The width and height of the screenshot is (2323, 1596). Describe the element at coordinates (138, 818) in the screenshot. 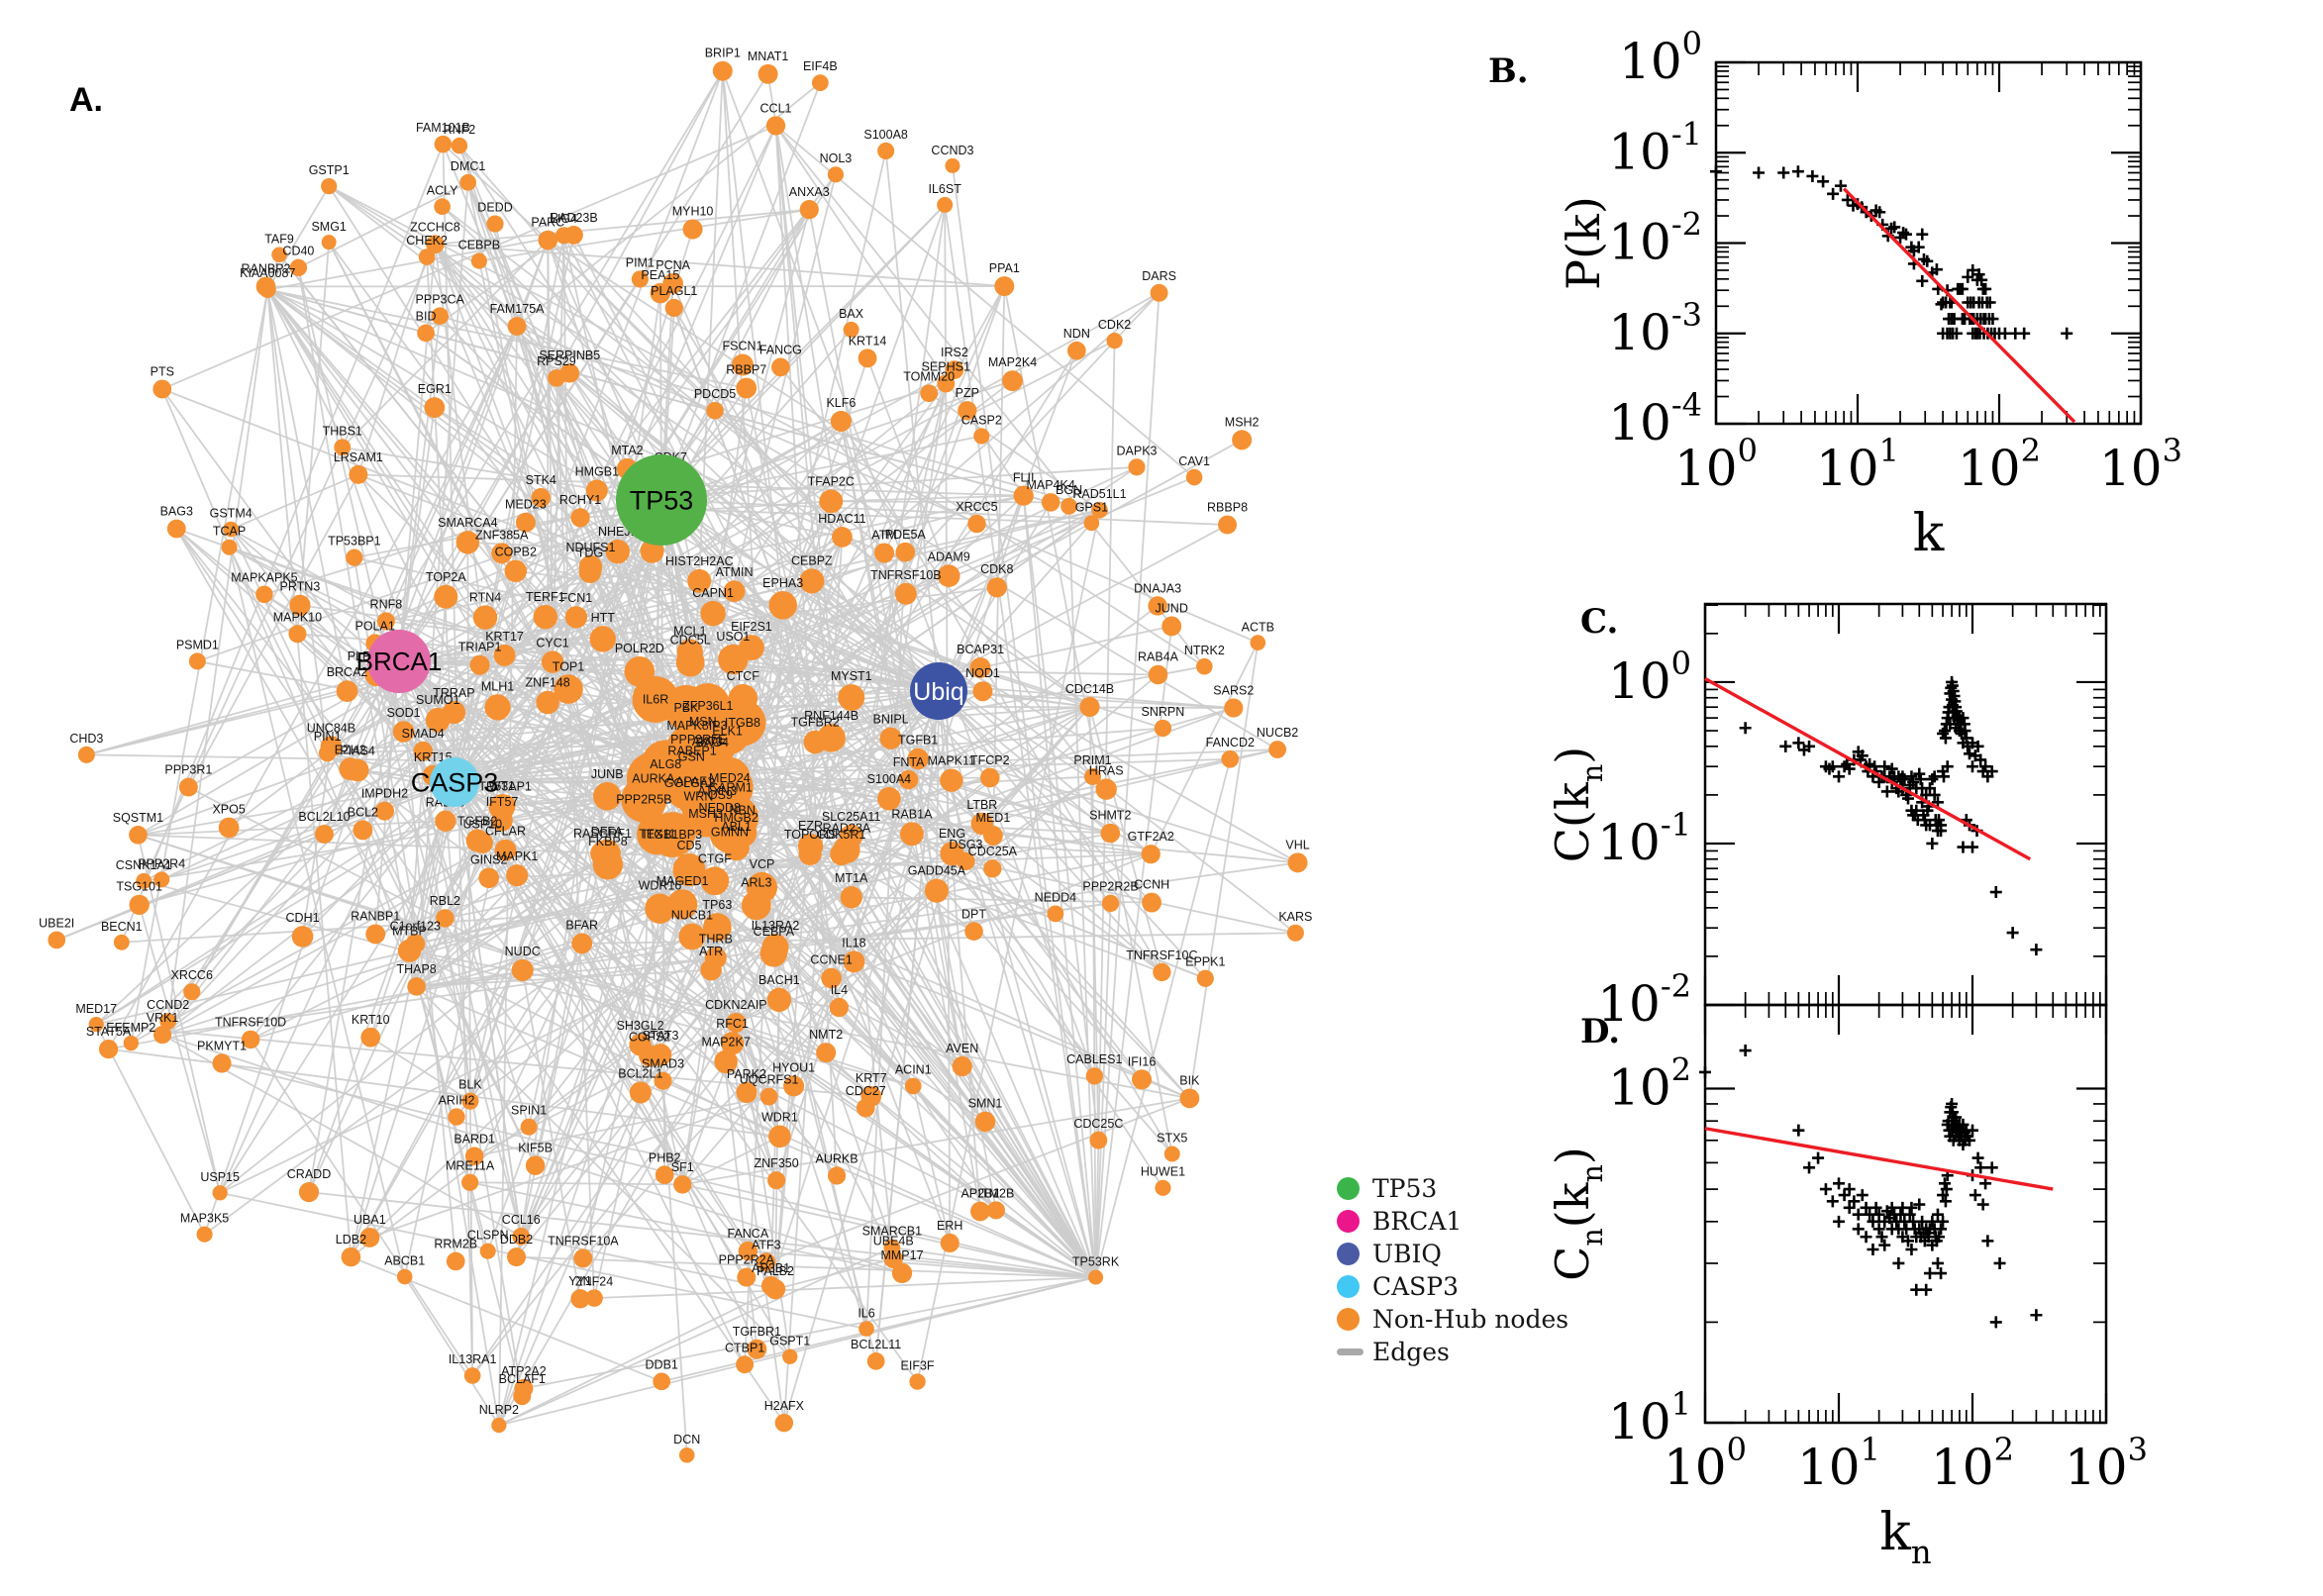

I see `node-label: SQSTM1` at that location.